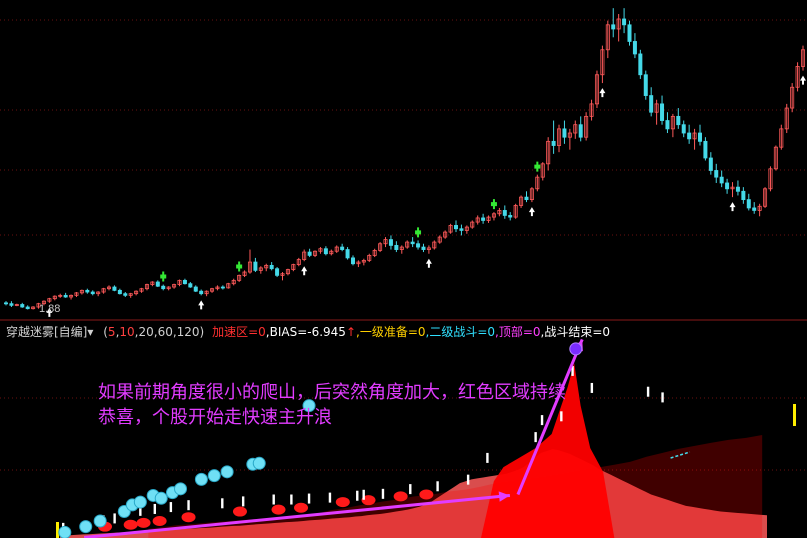 The image size is (807, 538). Describe the element at coordinates (332, 392) in the screenshot. I see `annotation-line-1: 如果前期角度很小的爬山，后突然角度加大，红色区域持续` at that location.